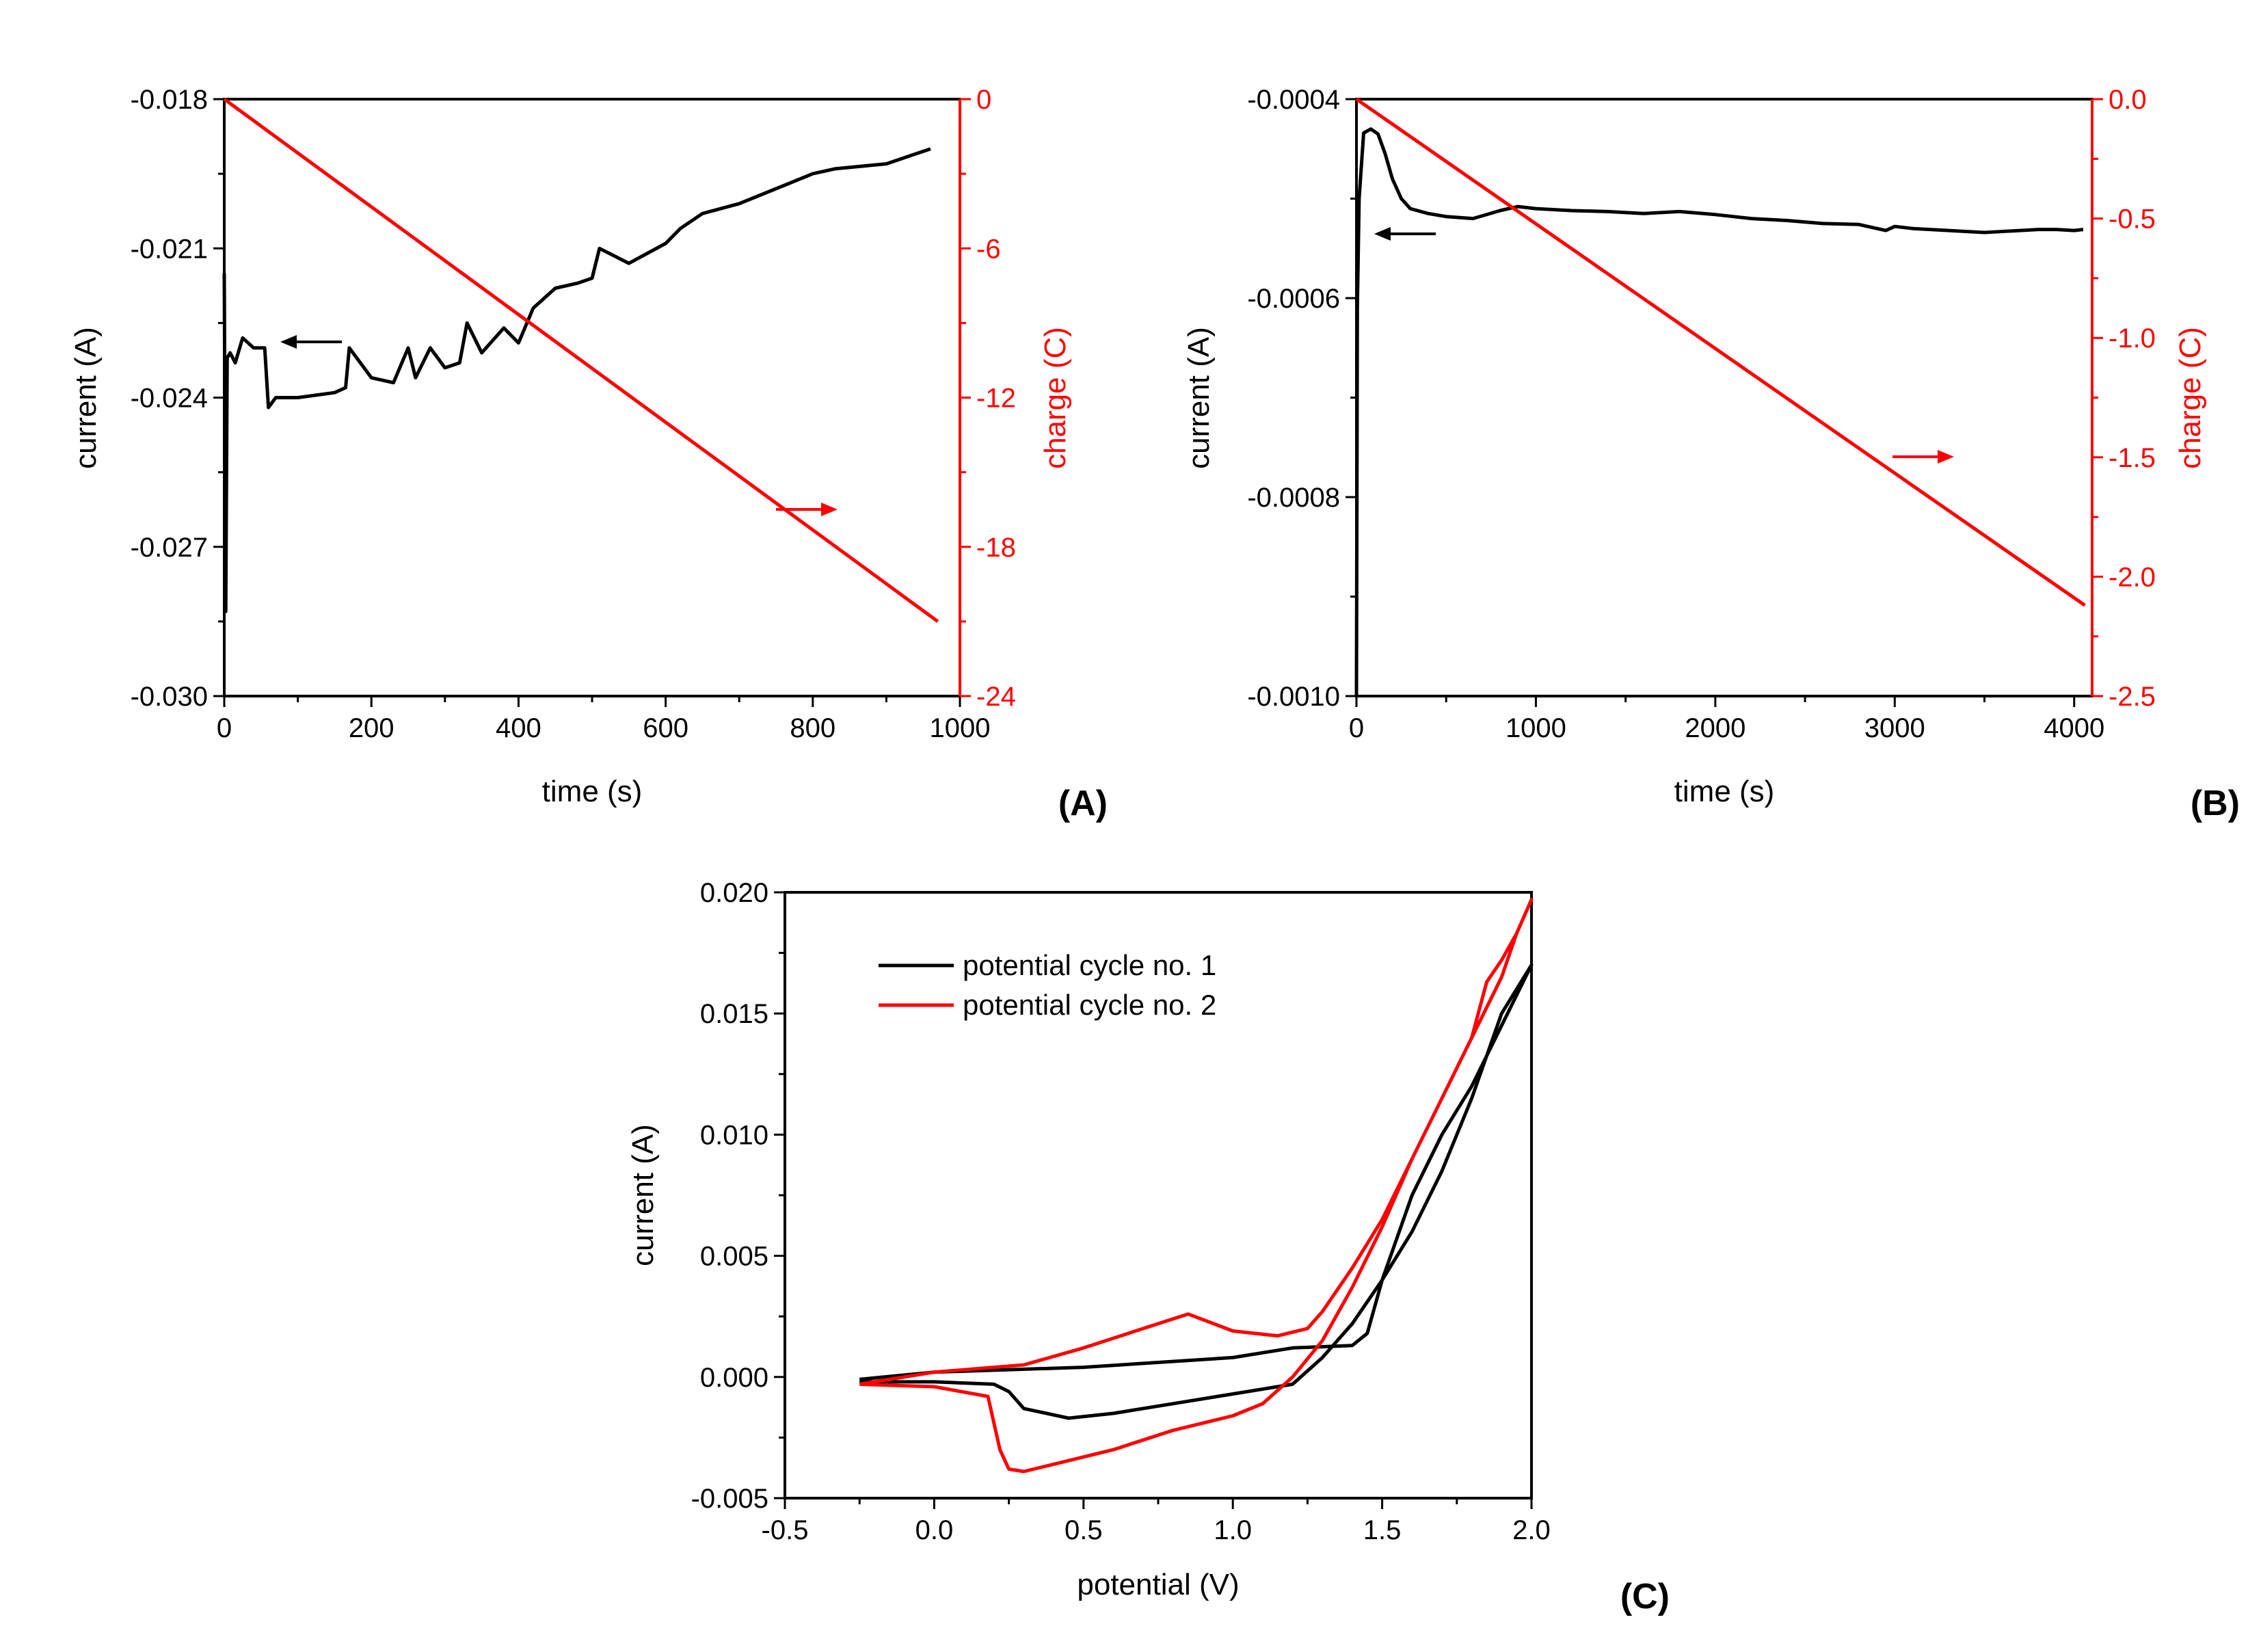 The width and height of the screenshot is (2248, 1652). Describe the element at coordinates (996, 697) in the screenshot. I see `y-tick-label-right: -24` at that location.